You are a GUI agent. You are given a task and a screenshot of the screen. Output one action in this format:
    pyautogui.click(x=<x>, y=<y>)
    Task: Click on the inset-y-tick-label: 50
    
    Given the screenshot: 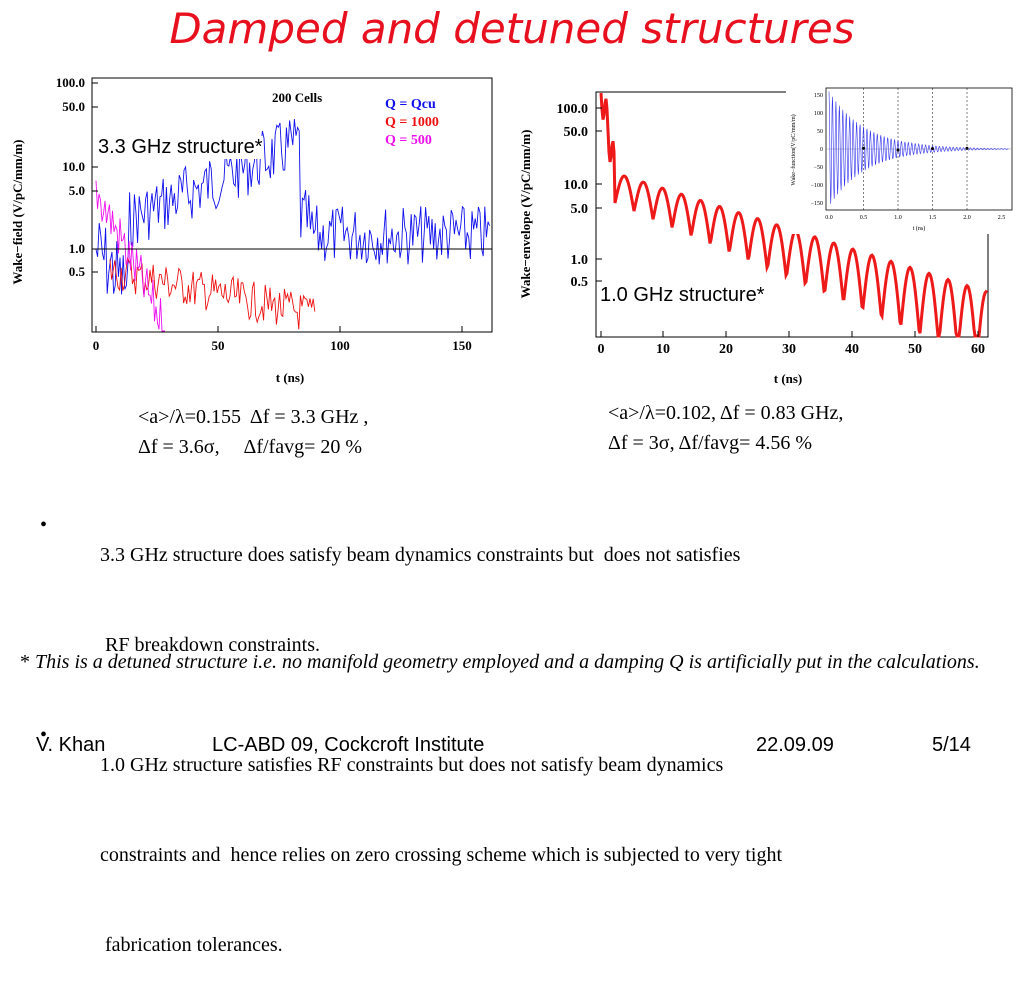 What is the action you would take?
    pyautogui.click(x=820, y=132)
    